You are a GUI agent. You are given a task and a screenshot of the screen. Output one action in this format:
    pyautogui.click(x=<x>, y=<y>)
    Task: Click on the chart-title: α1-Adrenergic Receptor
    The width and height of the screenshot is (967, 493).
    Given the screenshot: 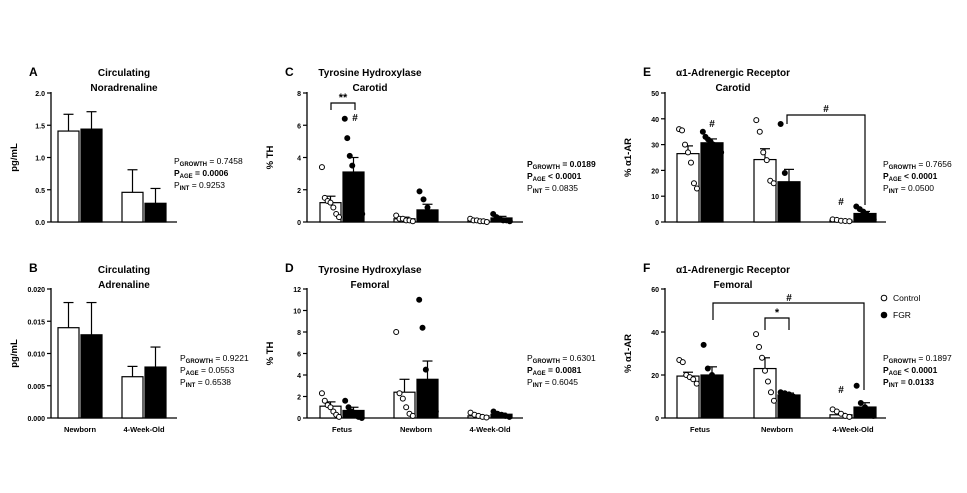 What is the action you would take?
    pyautogui.click(x=733, y=270)
    